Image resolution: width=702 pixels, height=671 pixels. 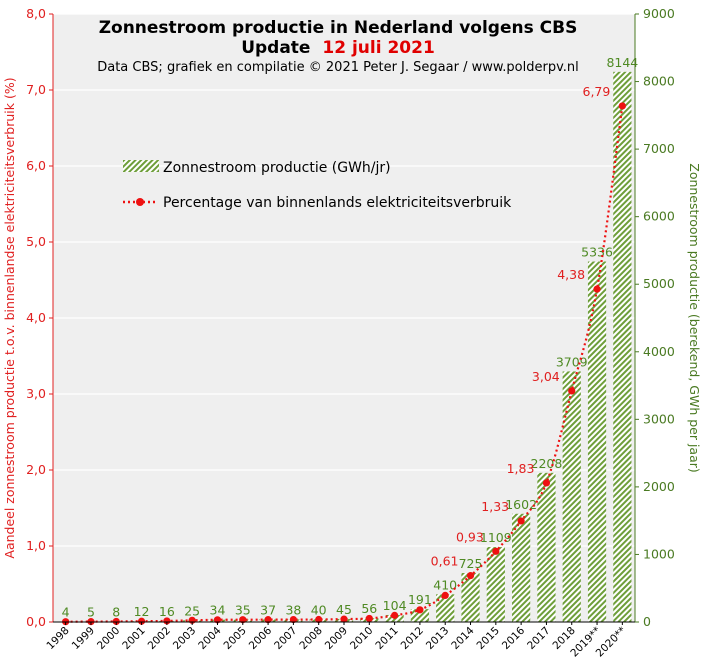 I want to click on percentage-point-2011, so click(x=395, y=615).